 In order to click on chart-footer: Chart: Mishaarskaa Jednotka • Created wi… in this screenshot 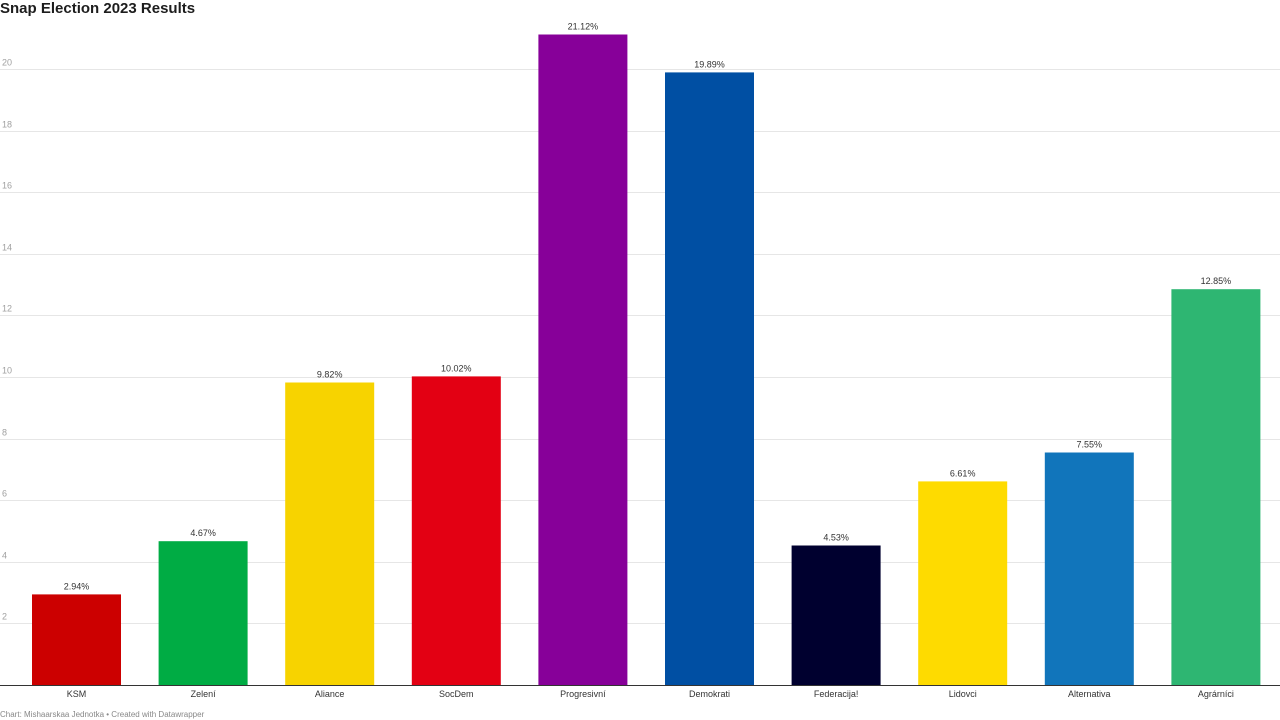, I will do `click(102, 714)`.